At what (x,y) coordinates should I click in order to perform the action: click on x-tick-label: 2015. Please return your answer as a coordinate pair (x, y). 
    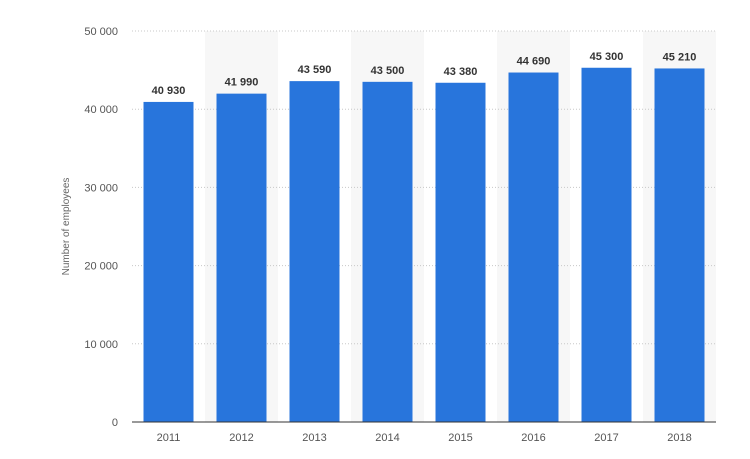
    Looking at the image, I should click on (460, 438).